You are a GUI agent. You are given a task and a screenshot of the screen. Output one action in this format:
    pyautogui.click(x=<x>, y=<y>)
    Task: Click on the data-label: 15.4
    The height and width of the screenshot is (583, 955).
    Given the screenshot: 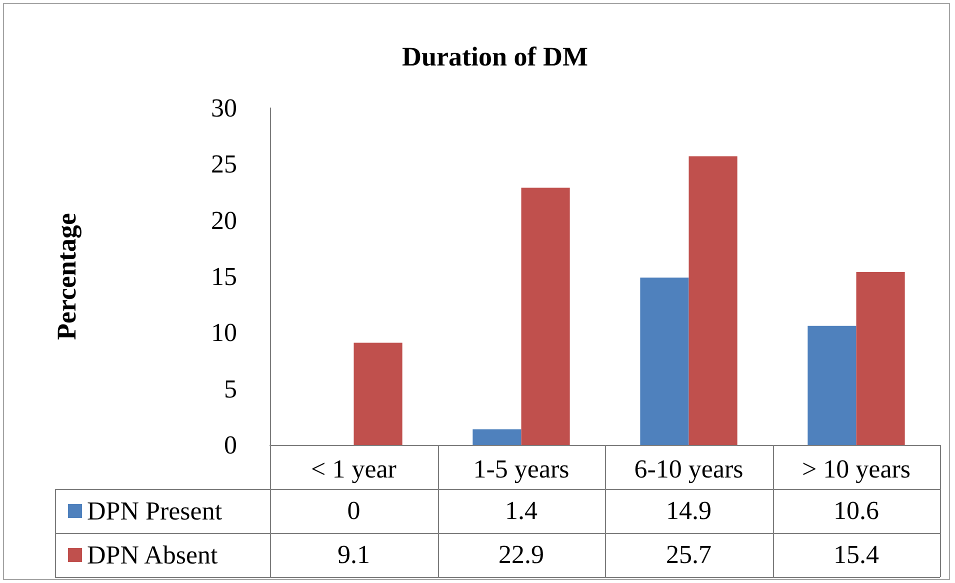 What is the action you would take?
    pyautogui.click(x=856, y=555)
    